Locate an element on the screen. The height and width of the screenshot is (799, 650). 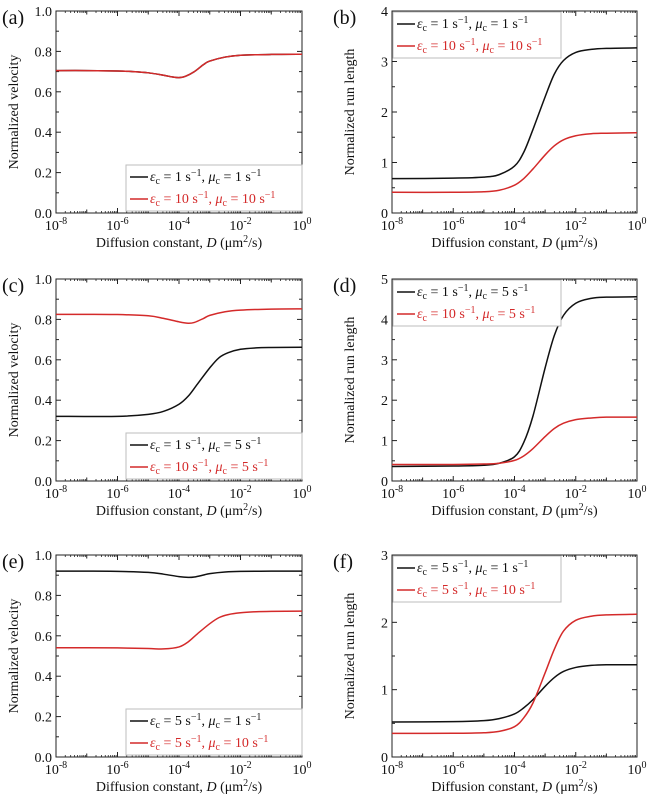
panel-label: (d) is located at coordinates (344, 286).